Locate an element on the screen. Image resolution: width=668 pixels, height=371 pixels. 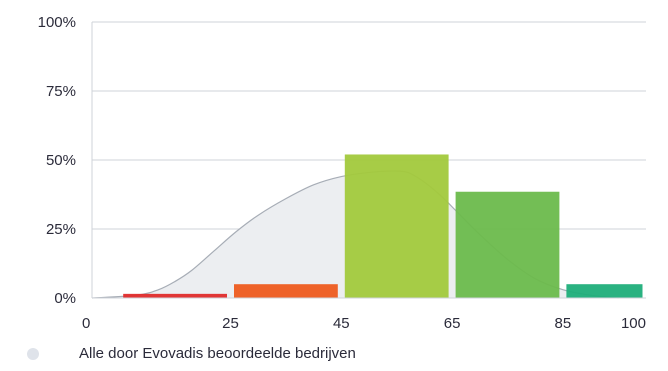
legend-swatch is located at coordinates (33, 353).